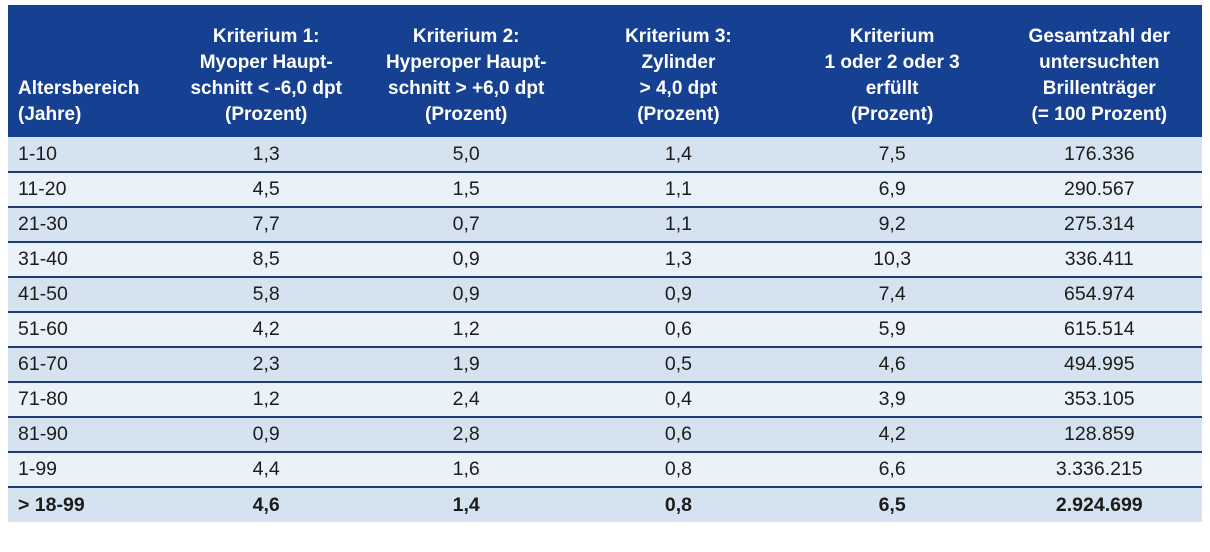 The height and width of the screenshot is (552, 1210). I want to click on table-cell: 5,9, so click(892, 329).